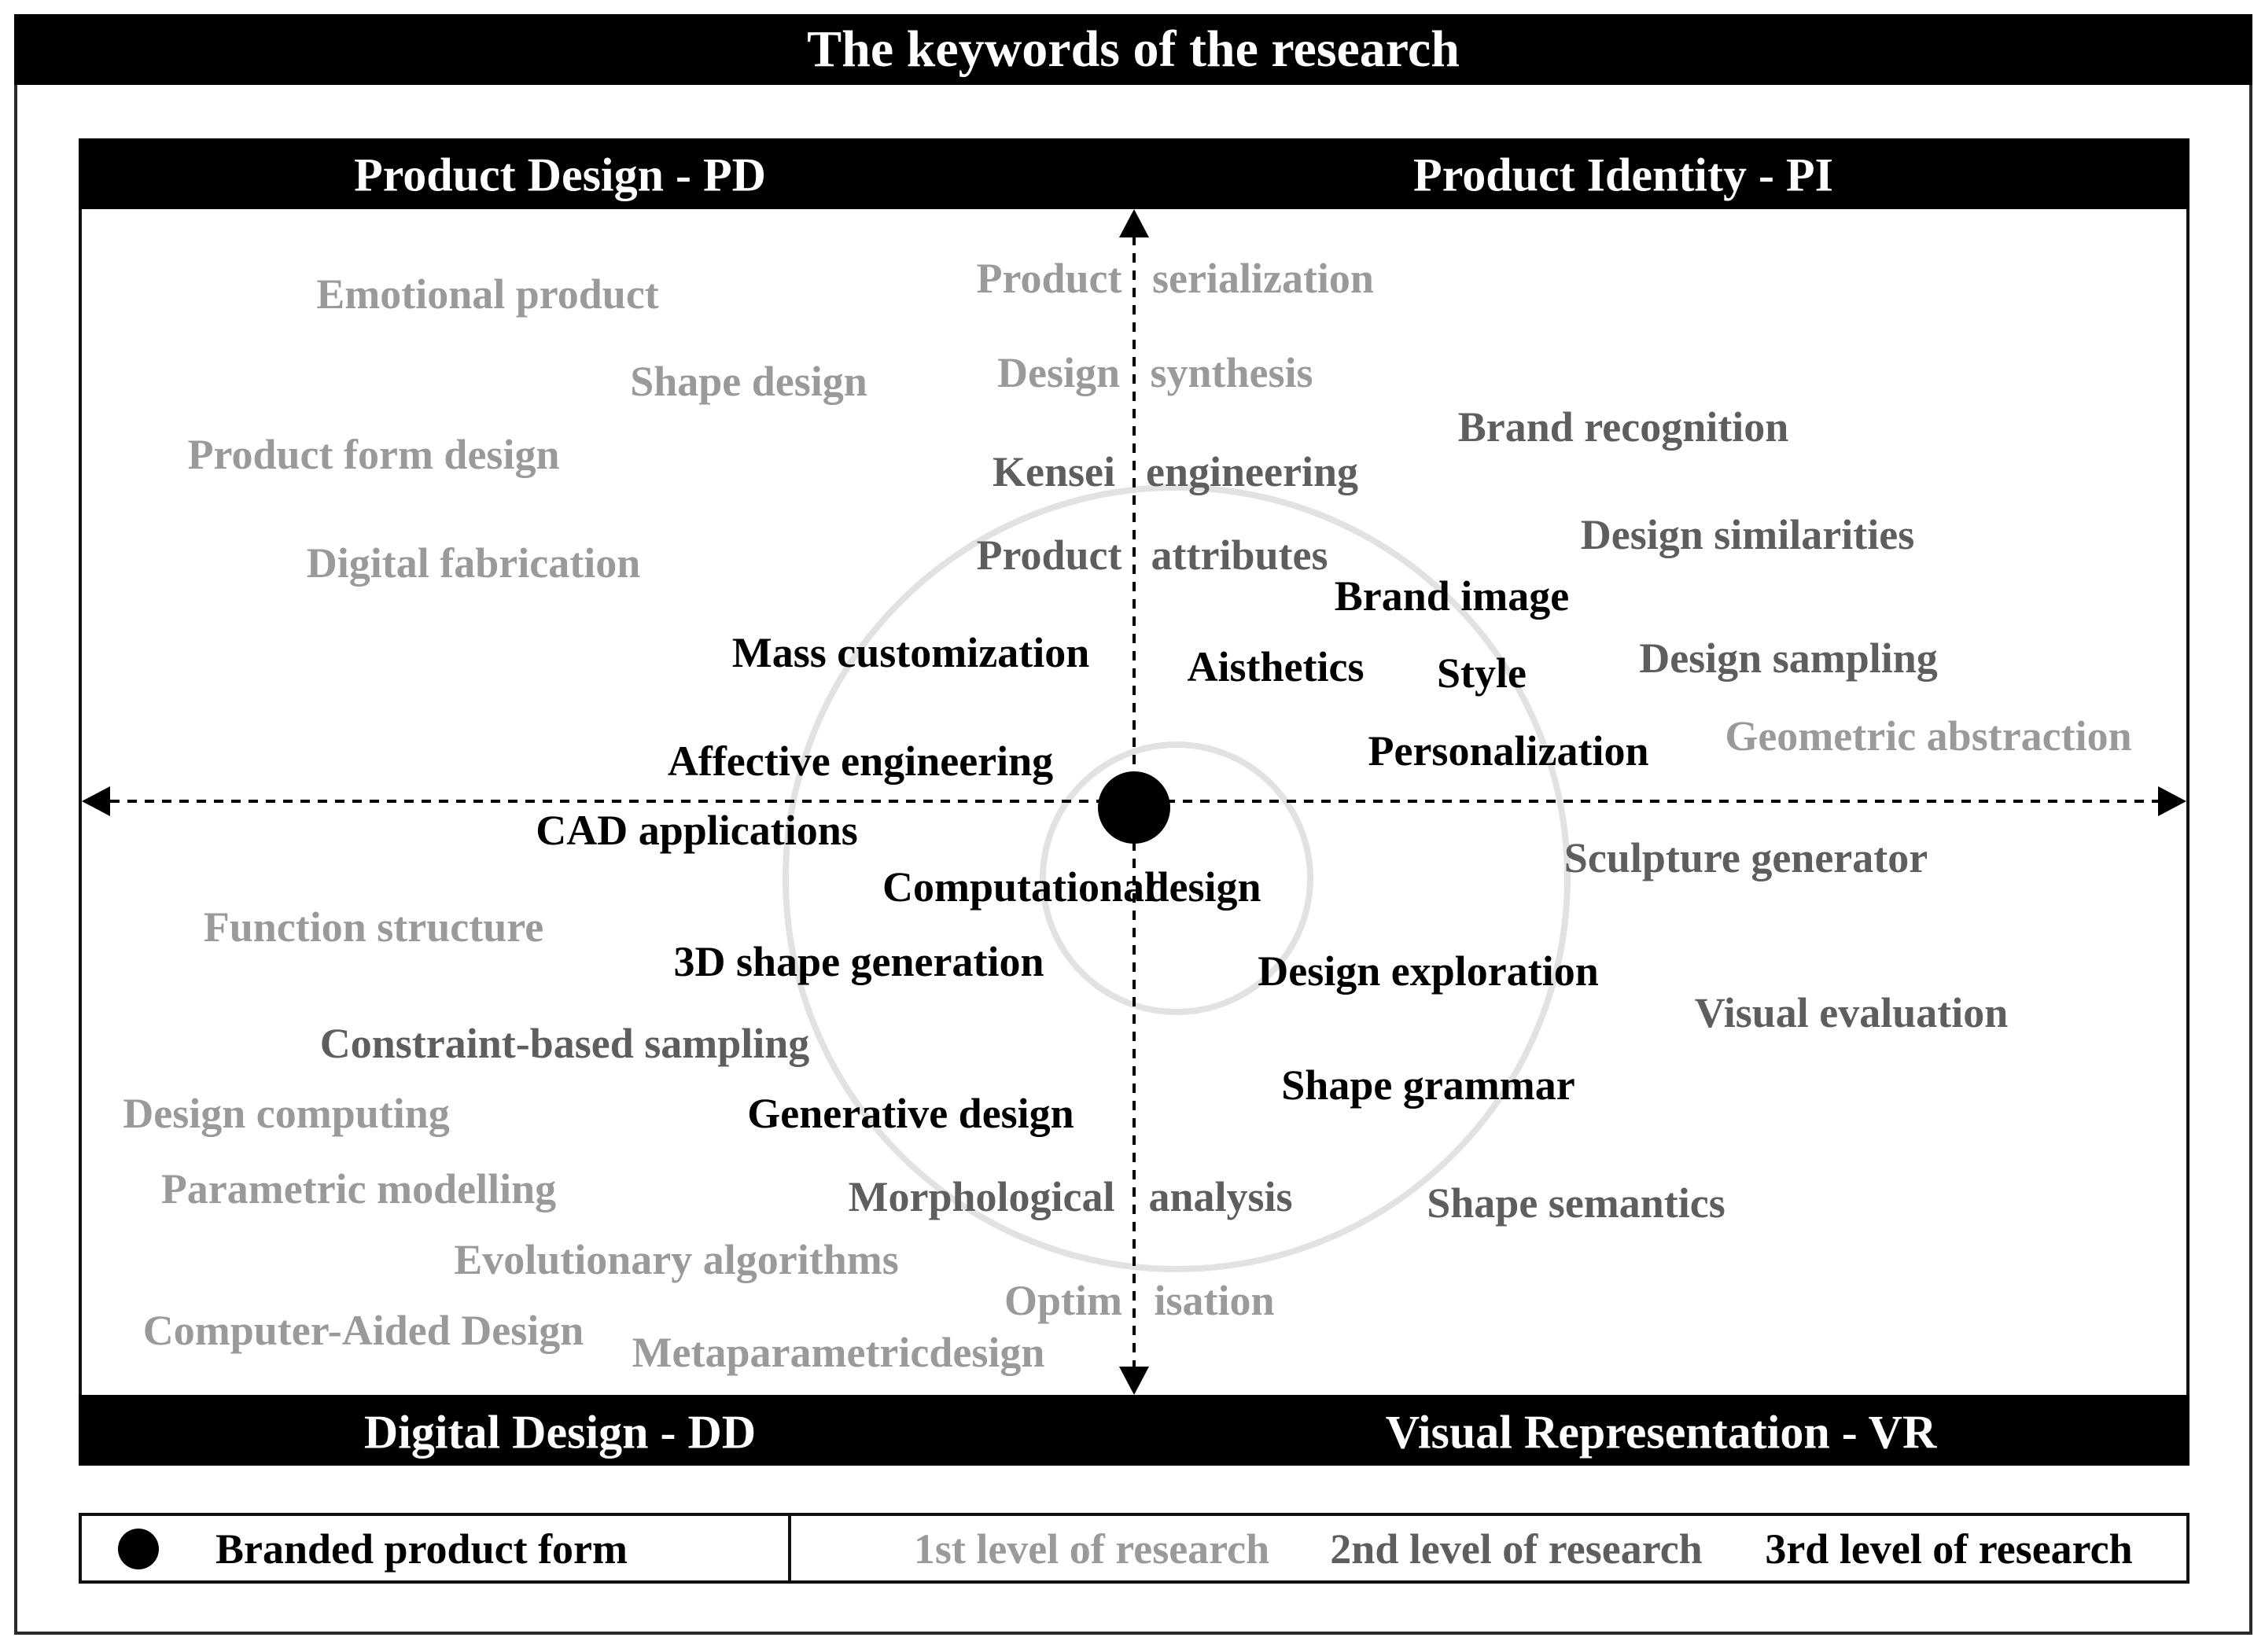  Describe the element at coordinates (363, 1330) in the screenshot. I see `keyword-computer-aided-design: Computer-Aided Design` at that location.